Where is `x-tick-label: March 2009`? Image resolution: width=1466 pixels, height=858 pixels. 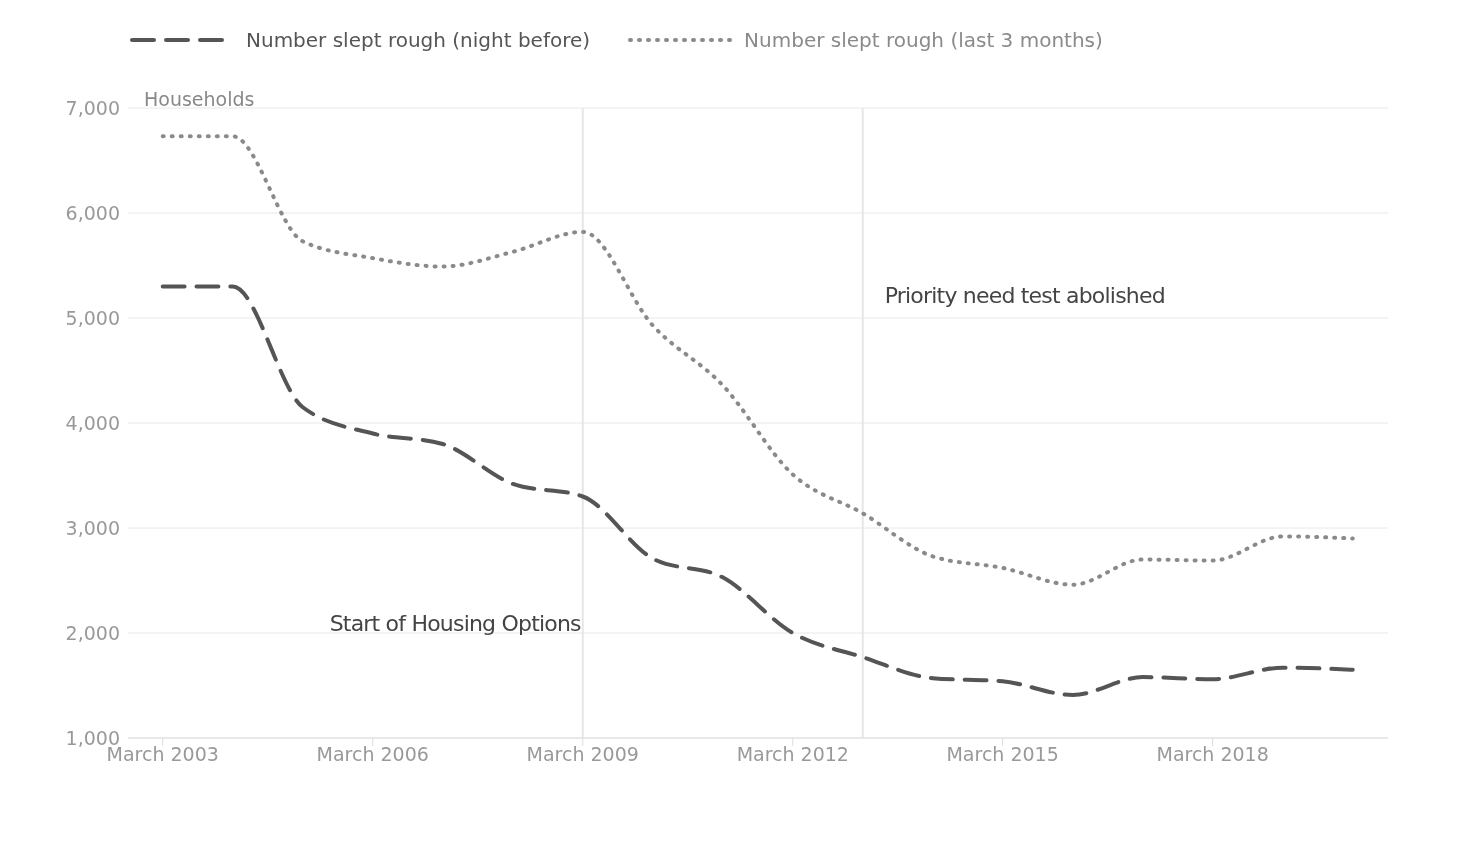 x-tick-label: March 2009 is located at coordinates (582, 754).